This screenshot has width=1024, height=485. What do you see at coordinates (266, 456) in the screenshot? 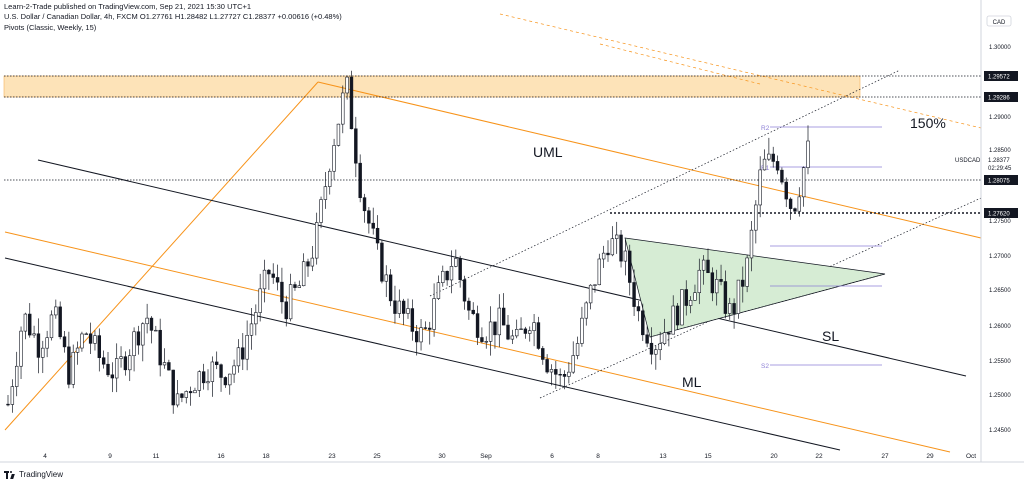
I see `x-tick-label: 18` at bounding box center [266, 456].